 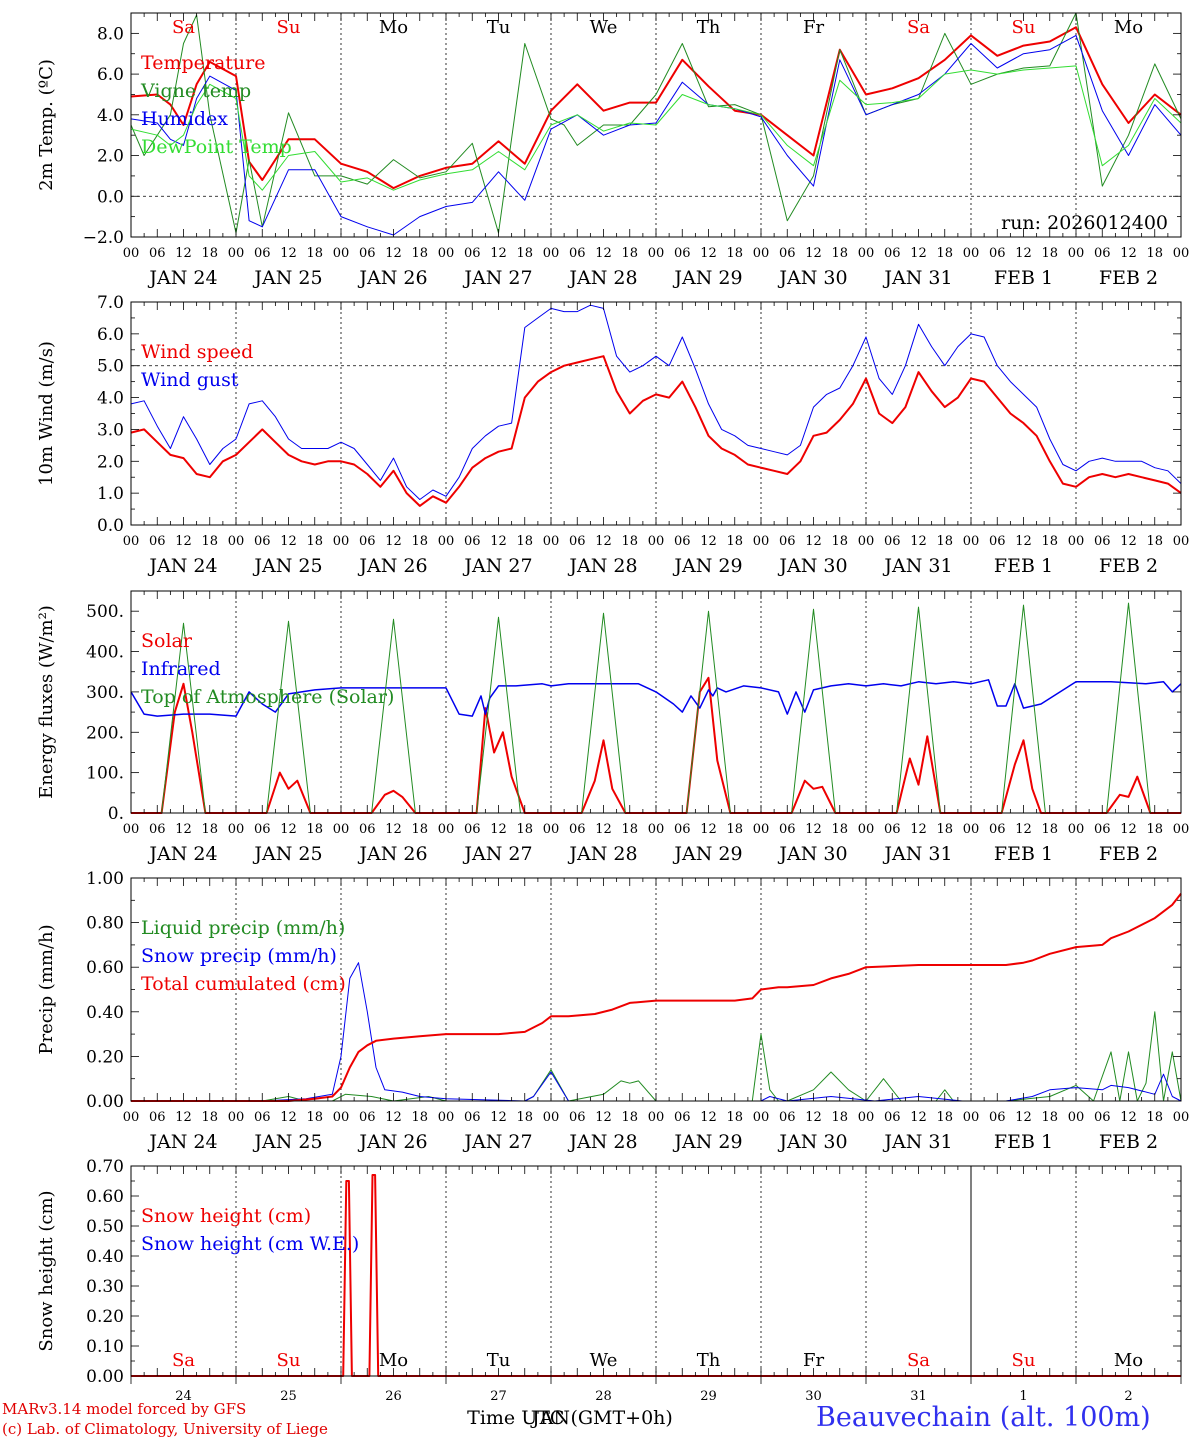 I want to click on legend-entry: Wind gust, so click(x=190, y=380).